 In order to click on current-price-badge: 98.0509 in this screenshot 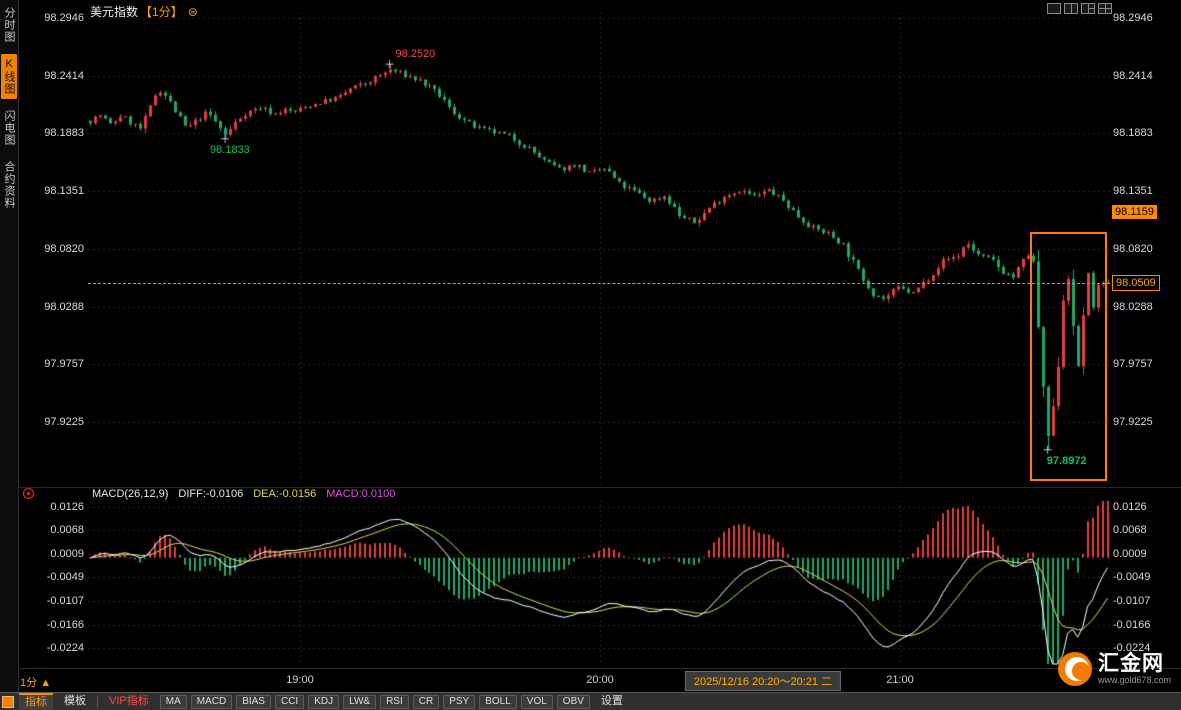, I will do `click(1136, 282)`.